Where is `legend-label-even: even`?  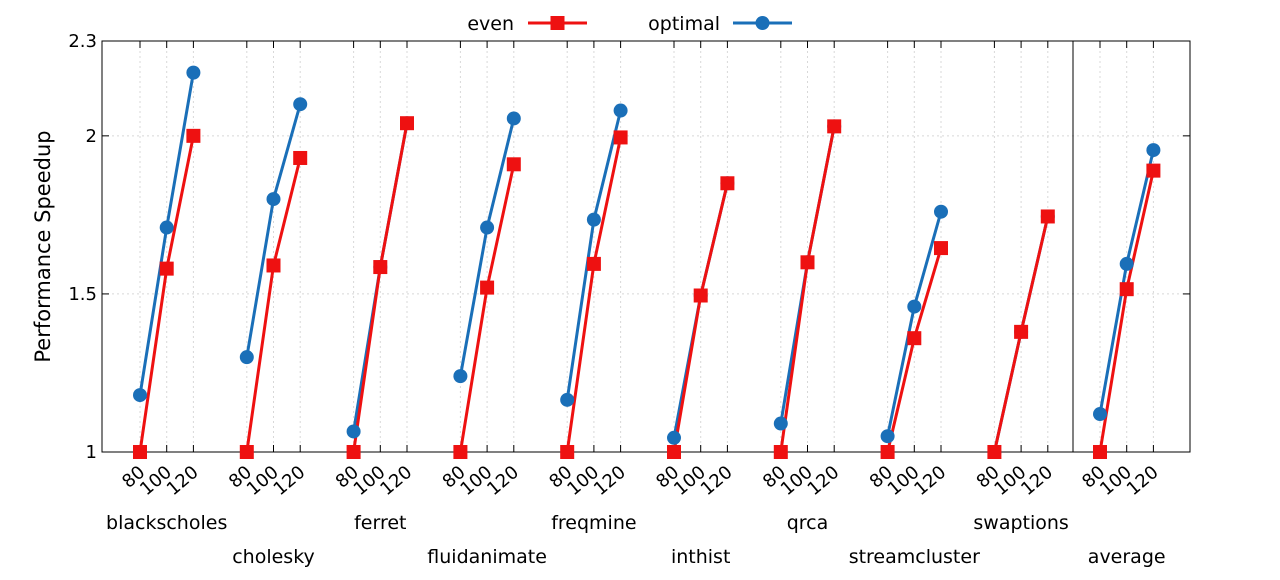 legend-label-even: even is located at coordinates (490, 24).